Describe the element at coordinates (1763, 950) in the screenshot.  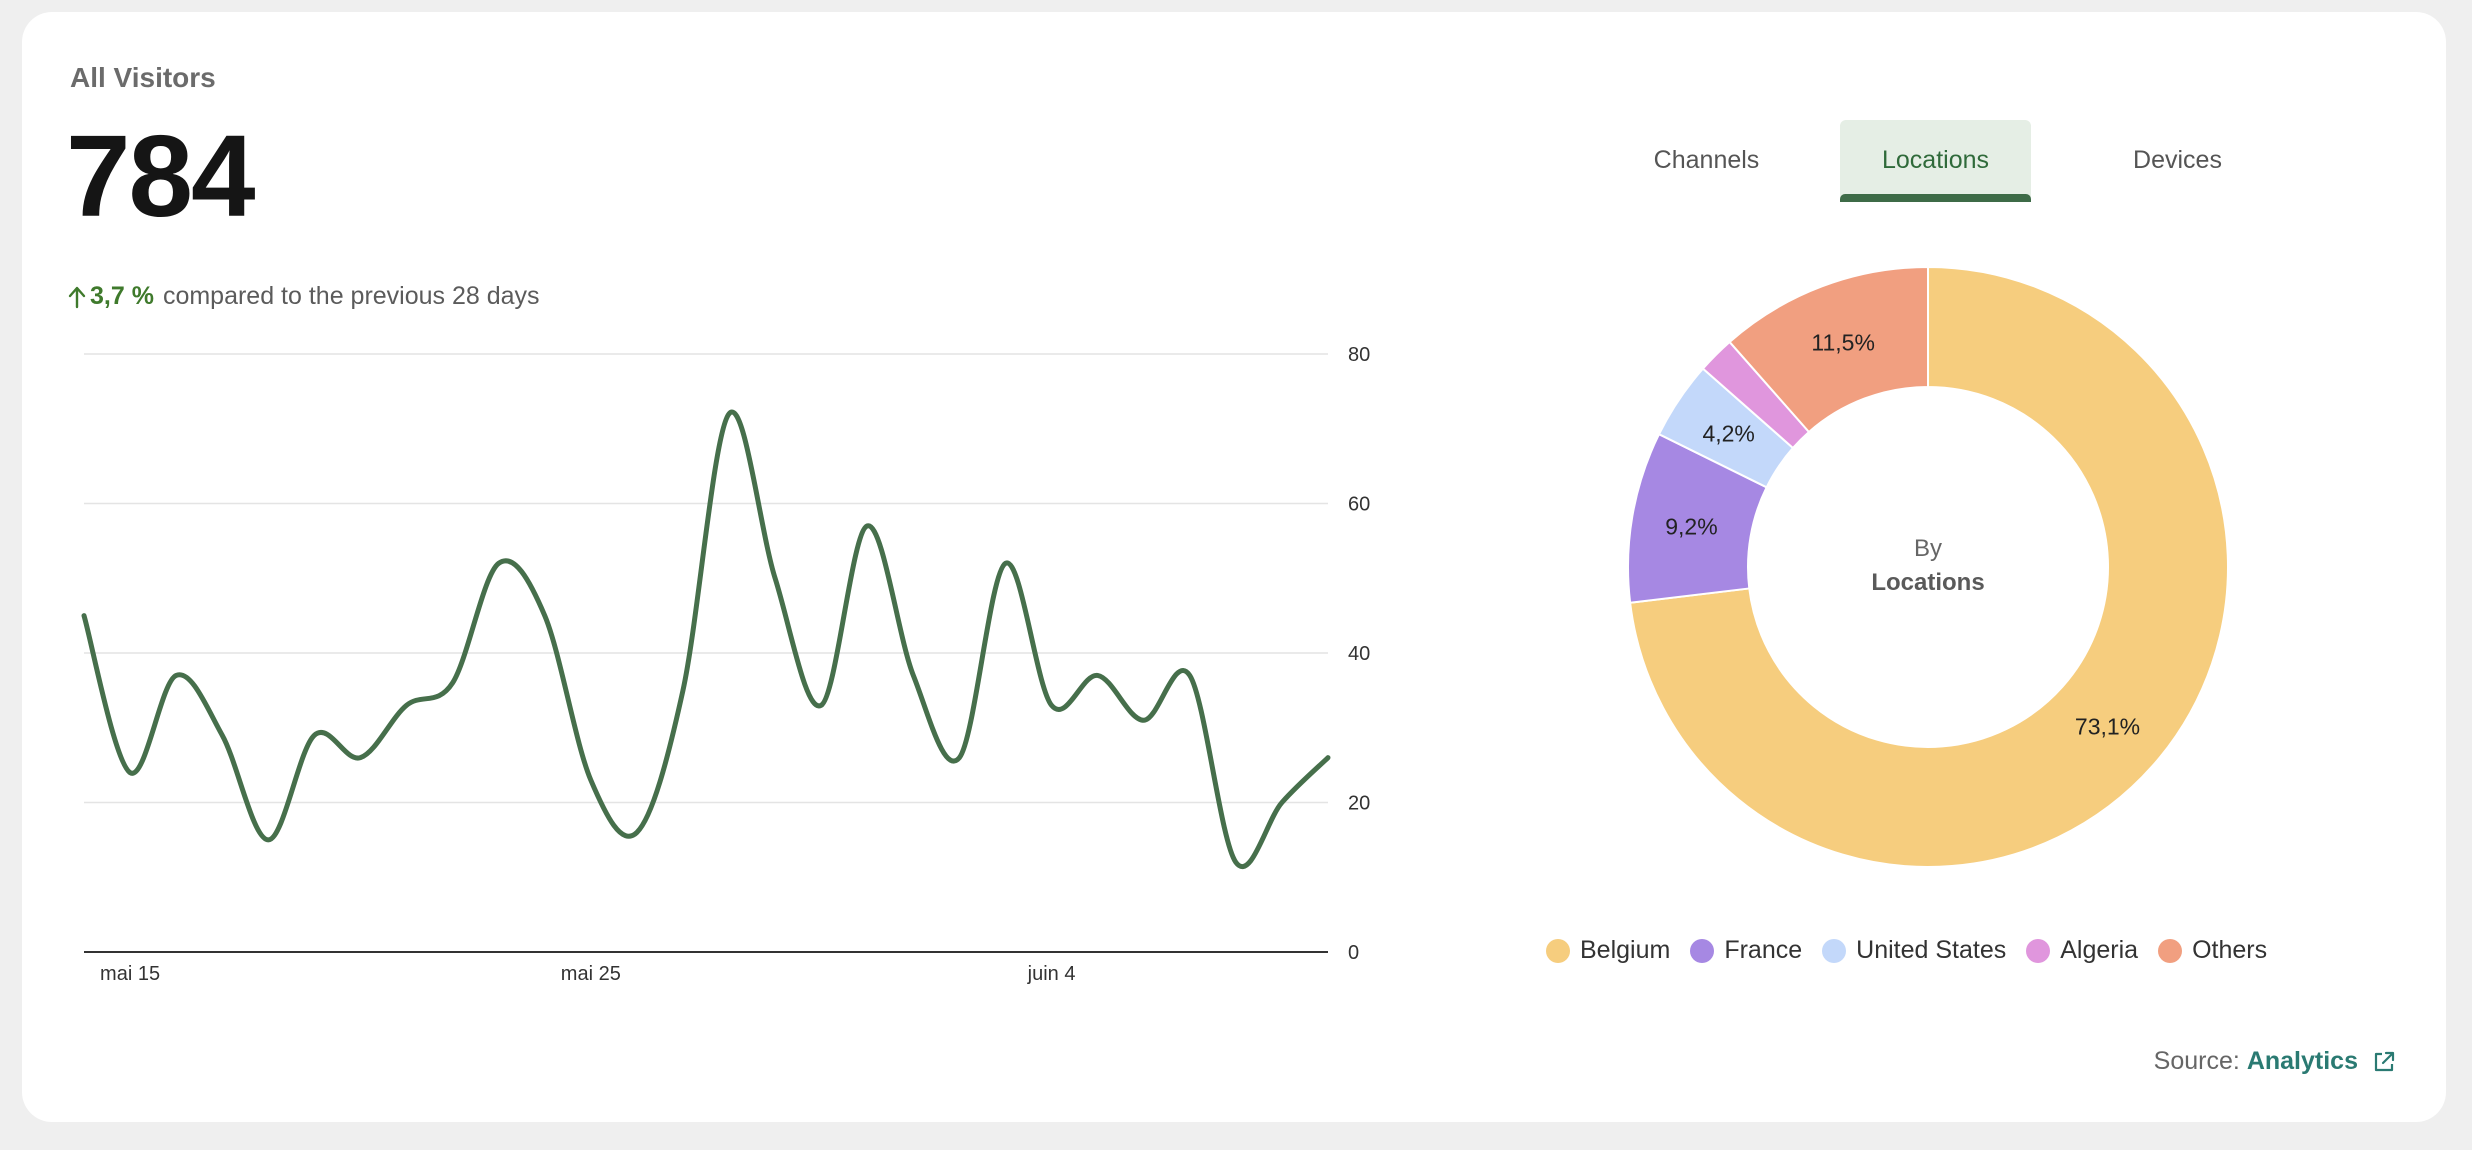
I see `legend-label: France` at that location.